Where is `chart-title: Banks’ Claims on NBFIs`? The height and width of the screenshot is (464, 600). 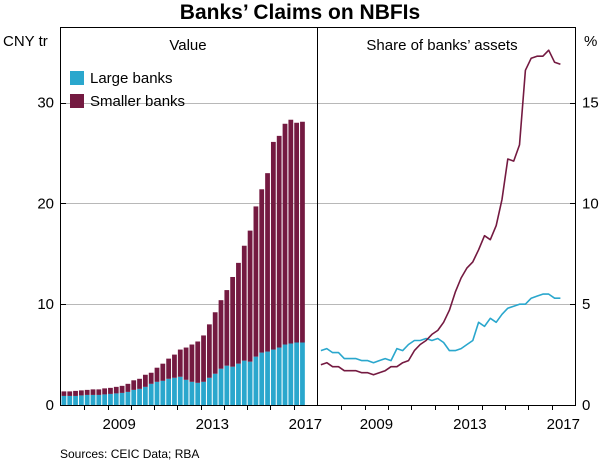 chart-title: Banks’ Claims on NBFIs is located at coordinates (300, 12).